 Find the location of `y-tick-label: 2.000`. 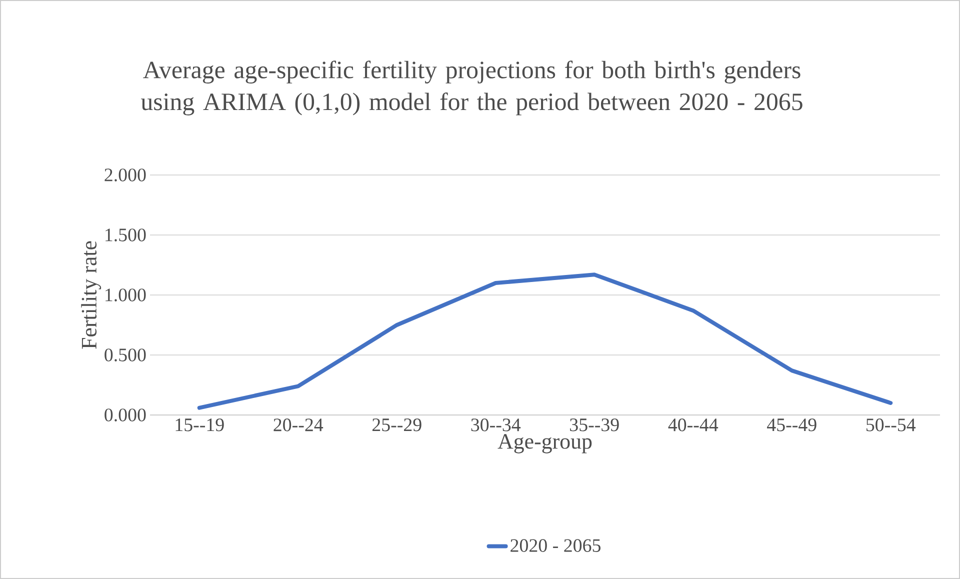

y-tick-label: 2.000 is located at coordinates (125, 175).